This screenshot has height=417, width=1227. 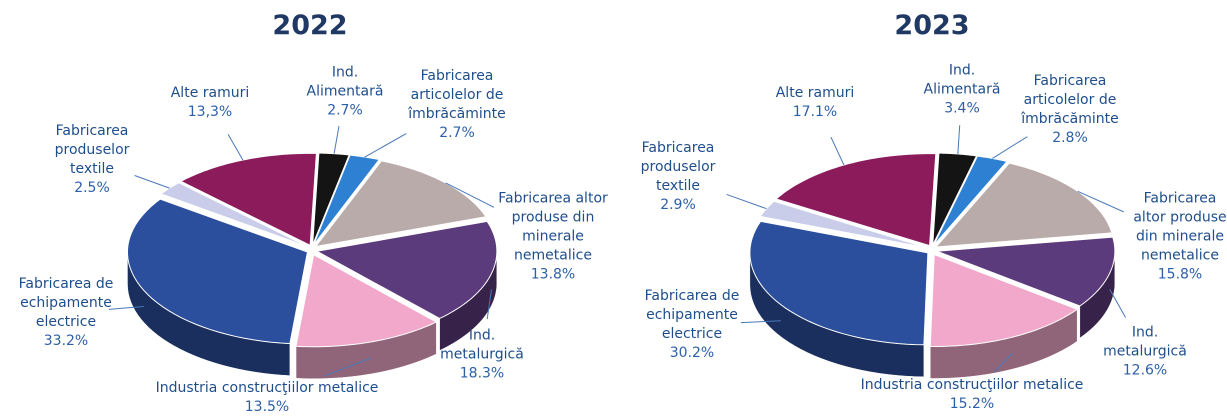 What do you see at coordinates (815, 103) in the screenshot?
I see `slice-label: Alte ramuri 17.1%` at bounding box center [815, 103].